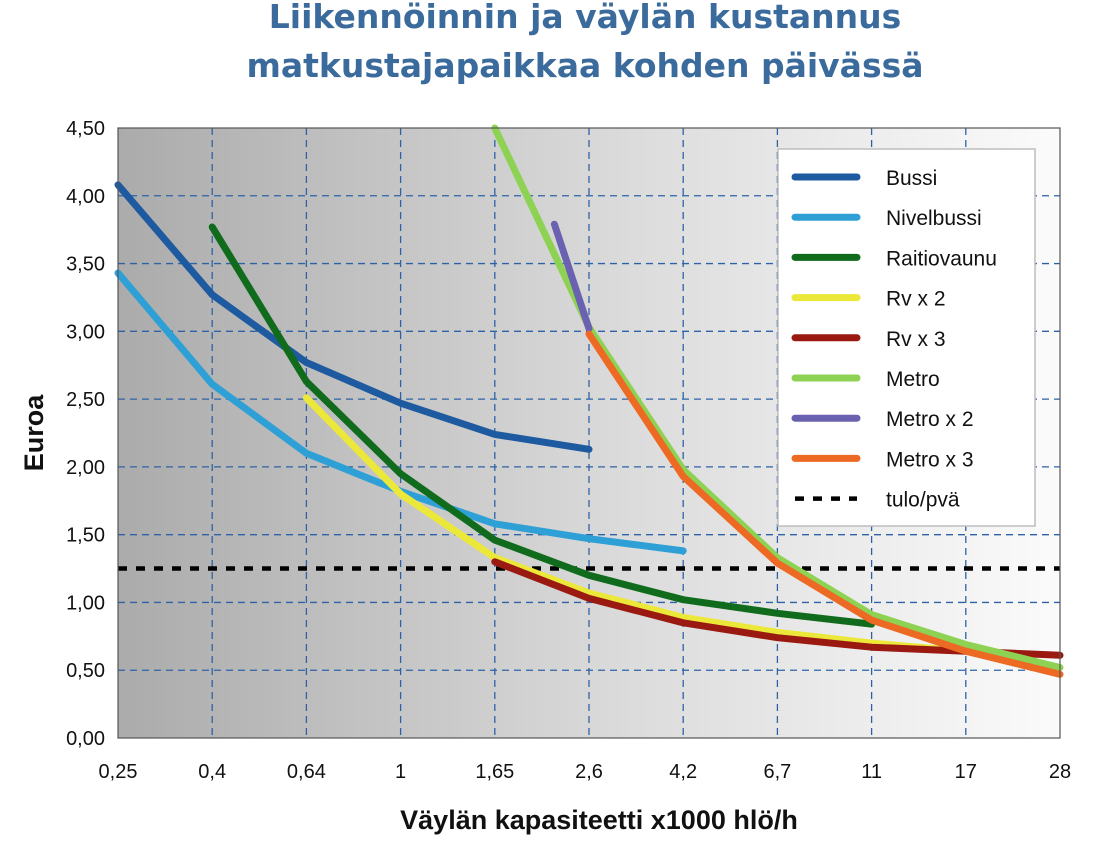  Describe the element at coordinates (916, 339) in the screenshot. I see `legend-label-rv-x-3: Rv x 3` at that location.